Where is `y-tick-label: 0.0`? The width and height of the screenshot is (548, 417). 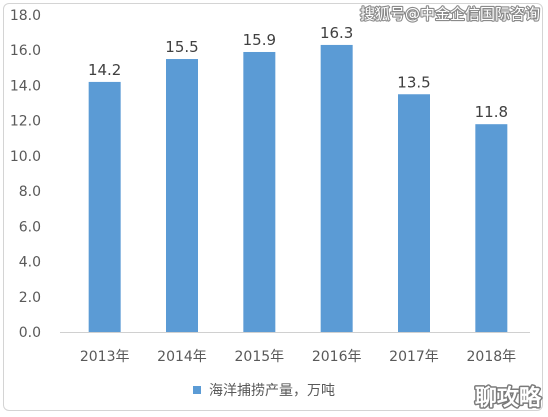 y-tick-label: 0.0 is located at coordinates (30, 333).